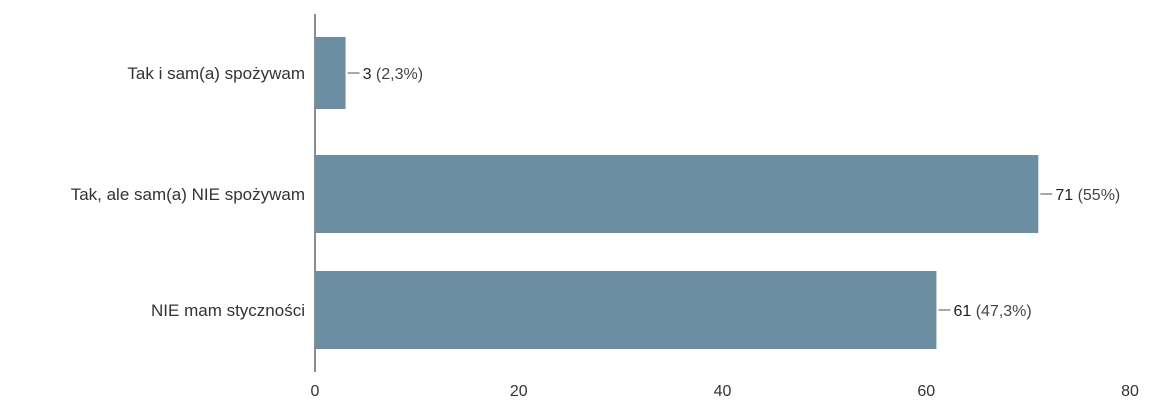 Image resolution: width=1149 pixels, height=403 pixels. What do you see at coordinates (228, 310) in the screenshot?
I see `category-label: NIE mam styczności` at bounding box center [228, 310].